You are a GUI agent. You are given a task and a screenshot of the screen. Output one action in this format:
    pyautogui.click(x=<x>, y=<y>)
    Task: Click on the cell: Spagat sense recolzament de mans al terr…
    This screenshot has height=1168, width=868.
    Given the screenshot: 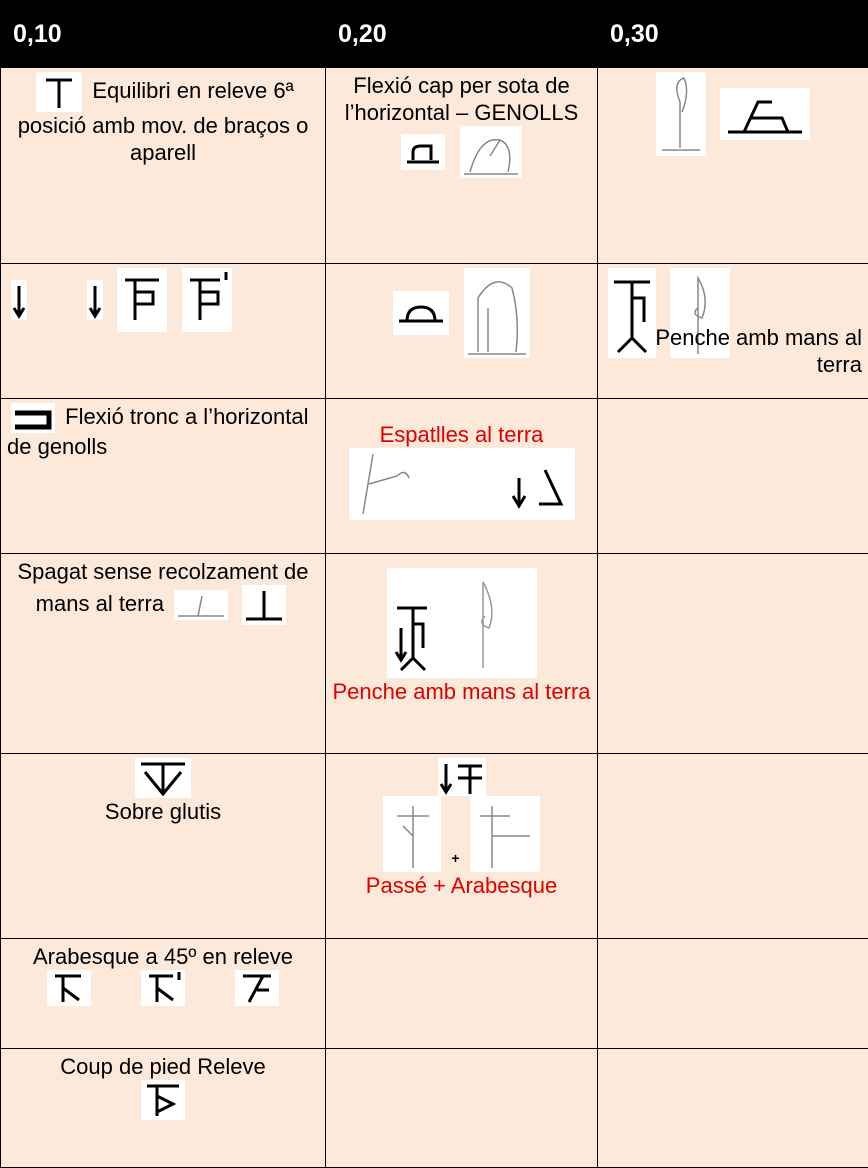 What is the action you would take?
    pyautogui.click(x=163, y=654)
    